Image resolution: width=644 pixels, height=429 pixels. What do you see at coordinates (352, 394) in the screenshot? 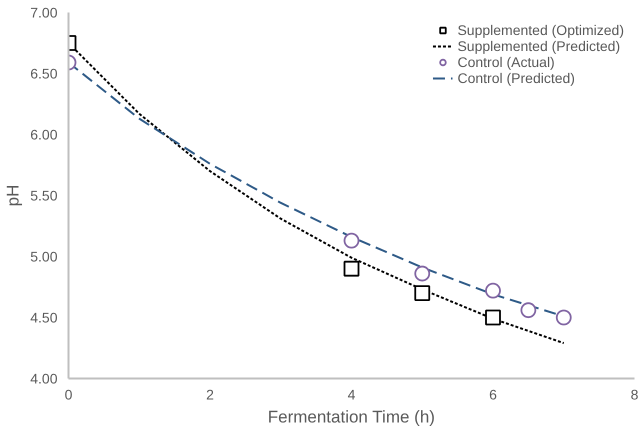
I see `x-tick-label: 4` at bounding box center [352, 394].